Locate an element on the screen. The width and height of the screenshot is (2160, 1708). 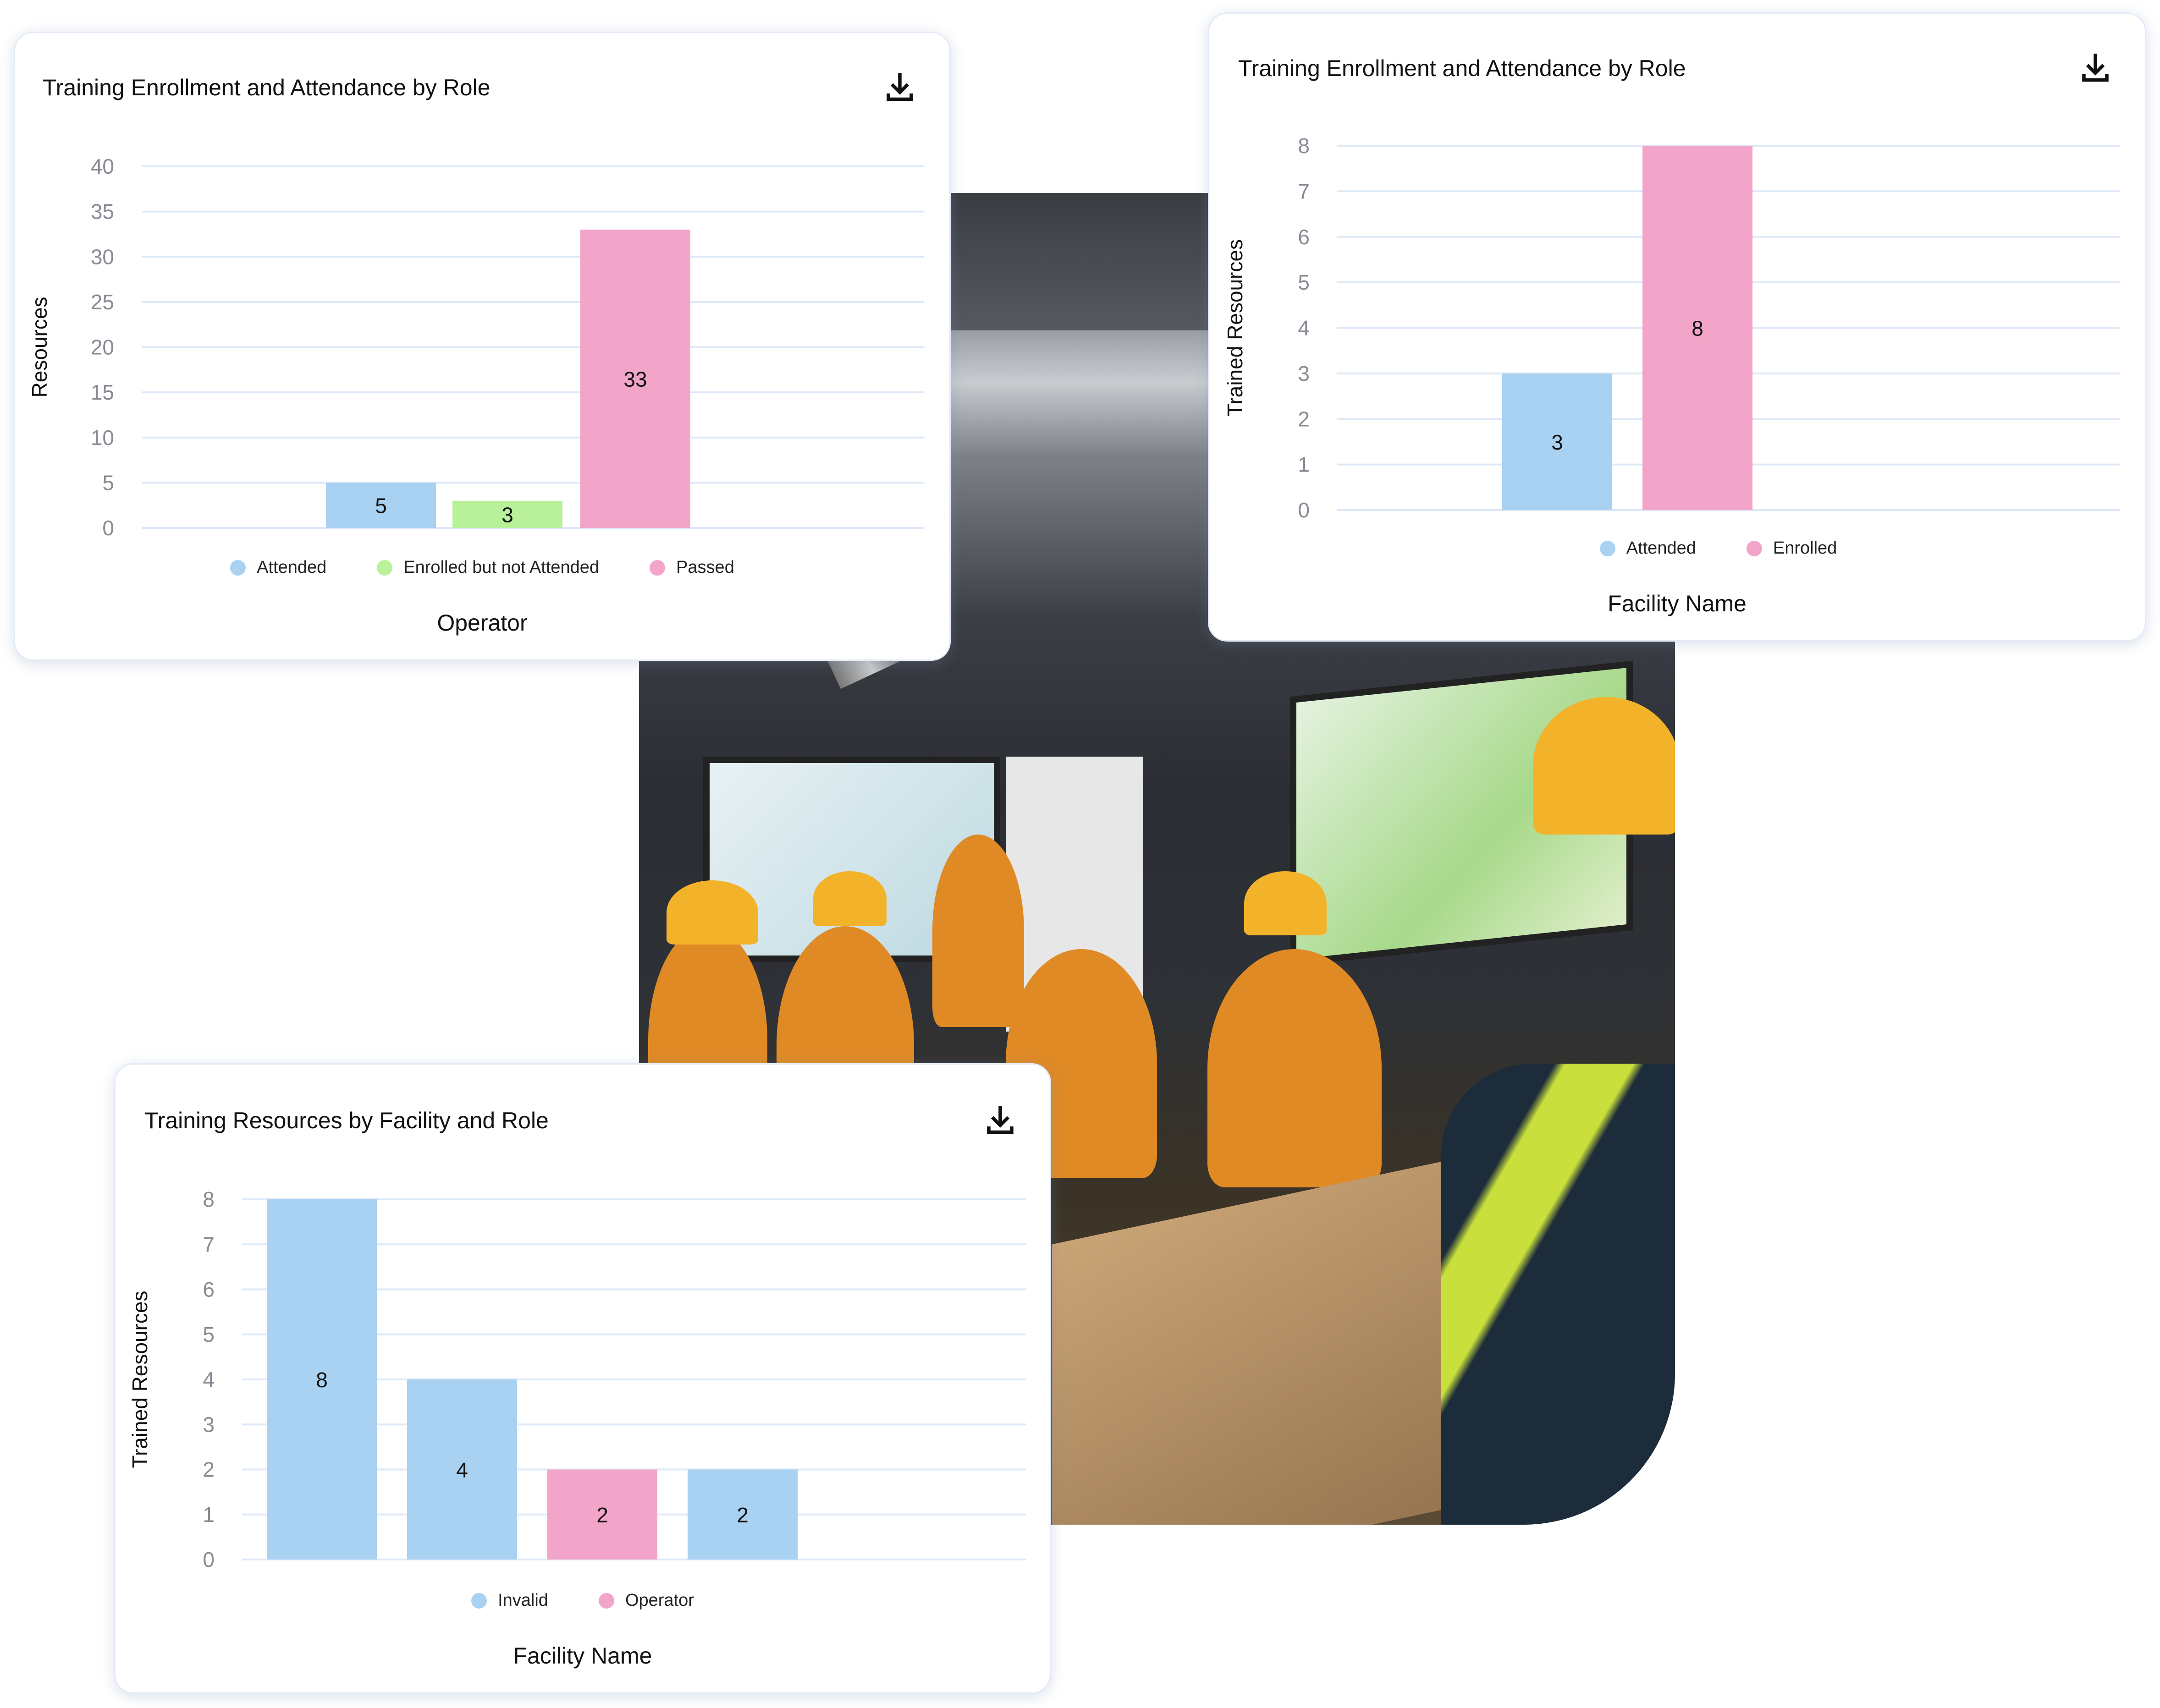
legend-item: Passed is located at coordinates (692, 568).